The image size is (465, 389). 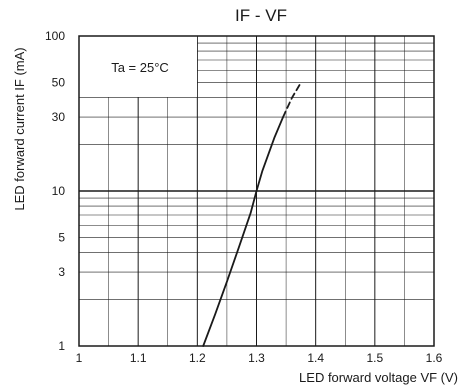 I want to click on x-axis-label: LED forward voltage VF (V), so click(x=378, y=377).